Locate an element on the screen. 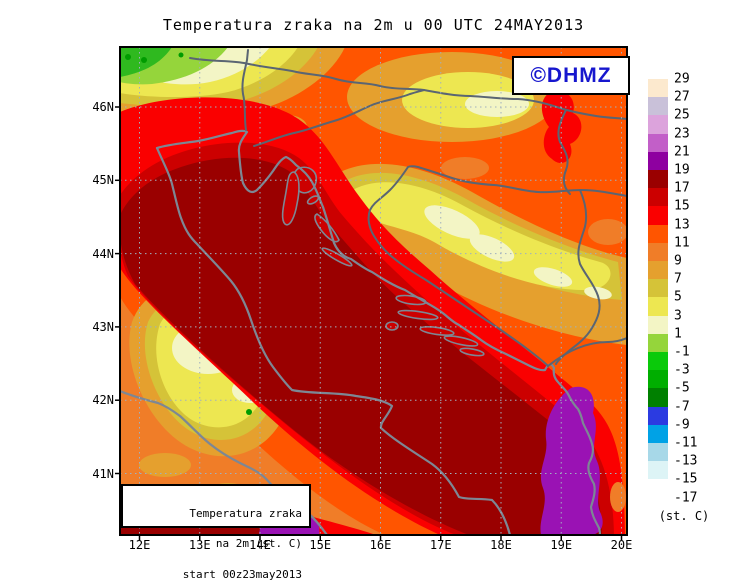 Image resolution: width=740 pixels, height=582 pixels. x-axis-label-17E: 17E is located at coordinates (440, 545).